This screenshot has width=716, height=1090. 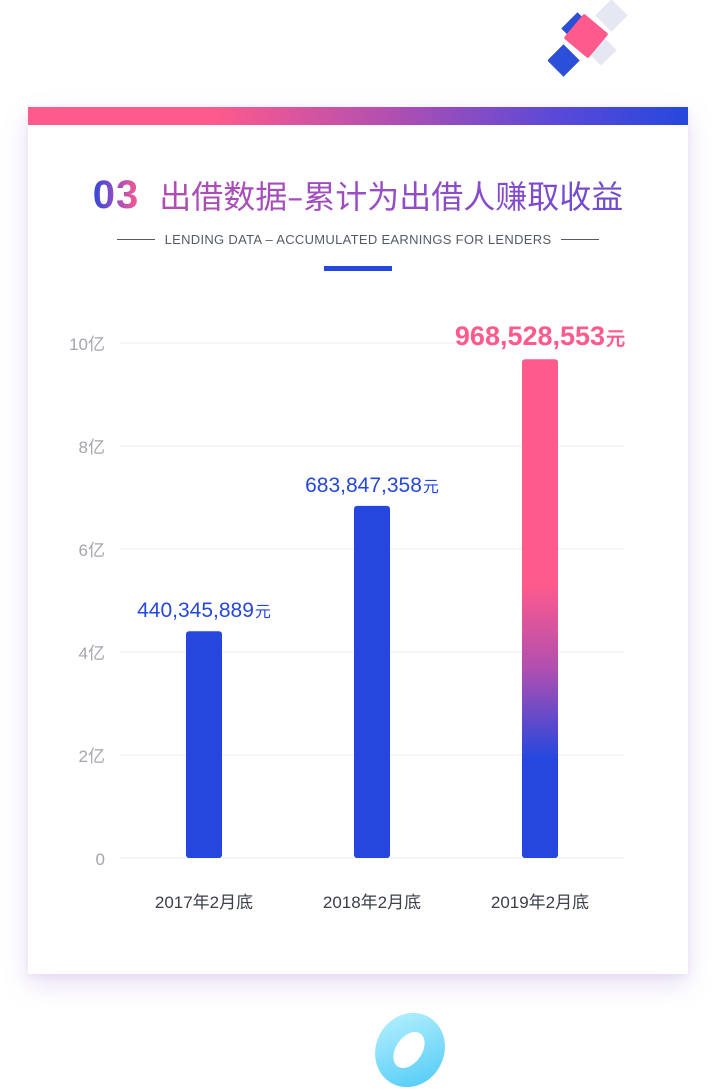 What do you see at coordinates (116, 194) in the screenshot?
I see `section-number: 03` at bounding box center [116, 194].